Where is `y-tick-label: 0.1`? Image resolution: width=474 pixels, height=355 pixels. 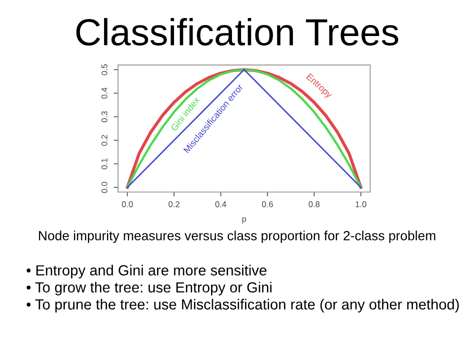
y-tick-label: 0.1 is located at coordinates (104, 164).